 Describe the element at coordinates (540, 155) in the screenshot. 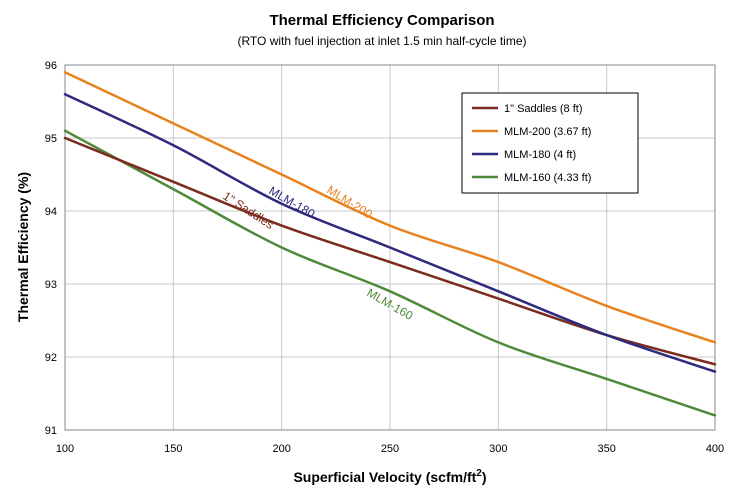

I see `legend-label: MLM-180 (4 ft)` at that location.